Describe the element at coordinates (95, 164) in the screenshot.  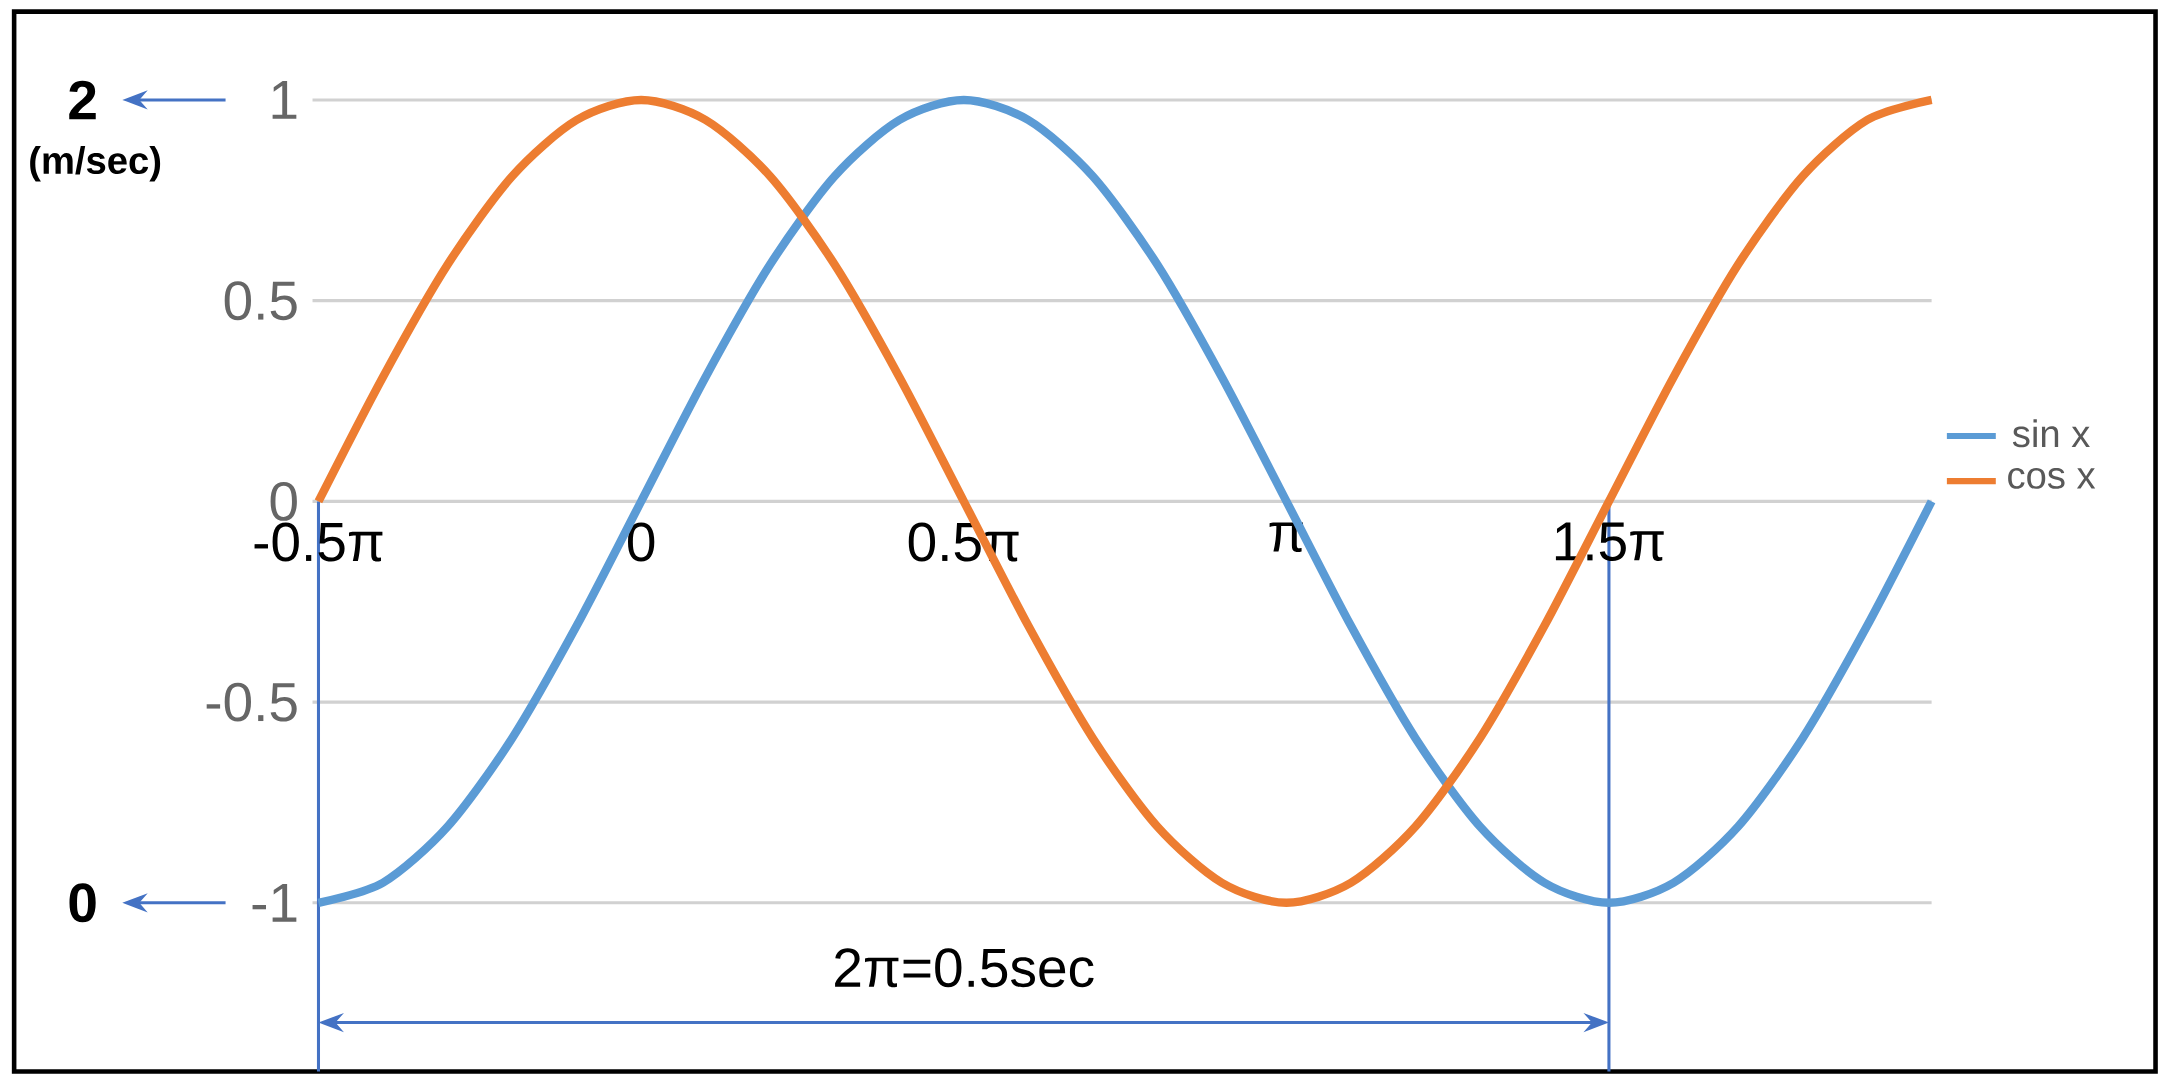
I see `y2-axis-title: (m/sec)` at that location.